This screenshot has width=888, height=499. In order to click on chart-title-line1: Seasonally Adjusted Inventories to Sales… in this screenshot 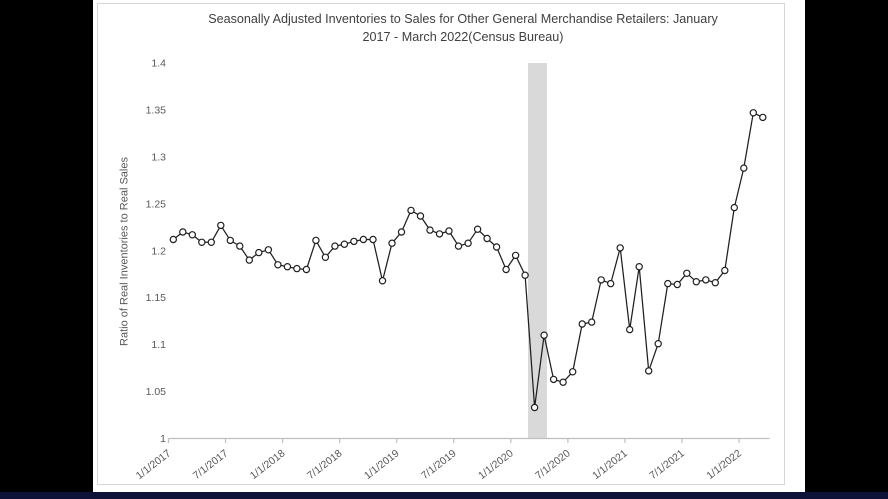, I will do `click(463, 19)`.